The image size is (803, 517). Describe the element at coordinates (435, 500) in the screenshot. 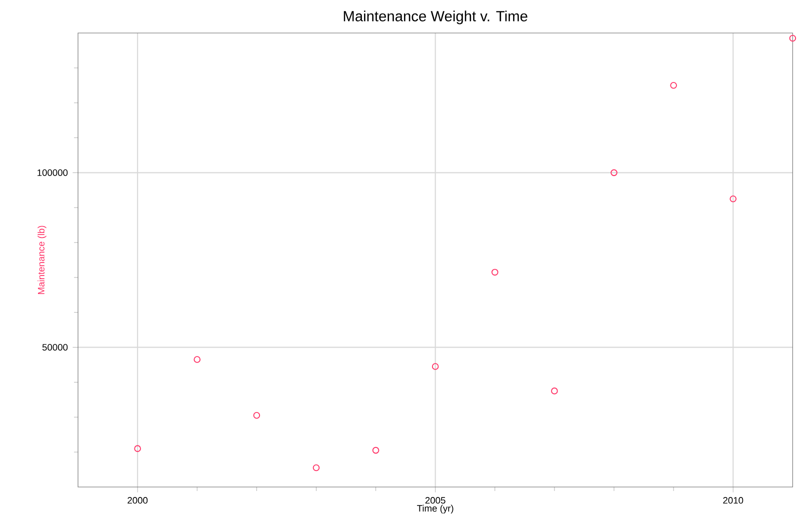

I see `x-tick-label: 2005` at that location.